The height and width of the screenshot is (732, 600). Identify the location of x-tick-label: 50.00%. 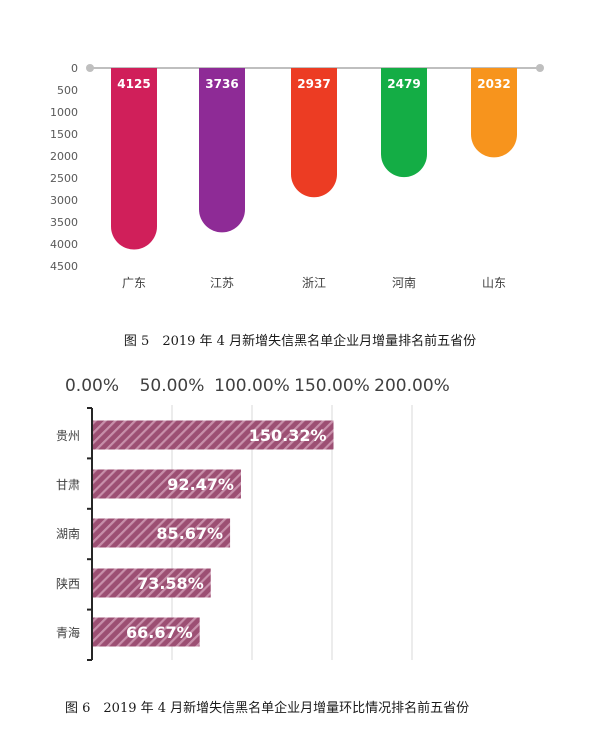
(172, 386).